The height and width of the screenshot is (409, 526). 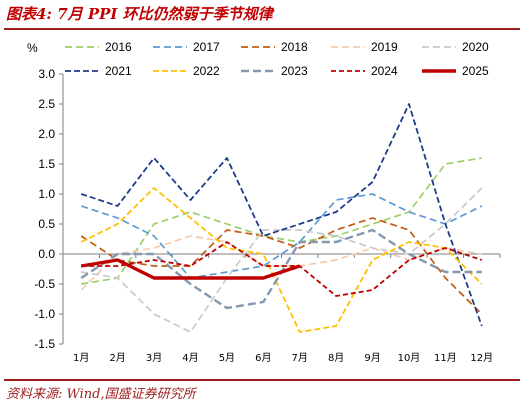 I want to click on legend-label-2022: 2022, so click(x=206, y=71).